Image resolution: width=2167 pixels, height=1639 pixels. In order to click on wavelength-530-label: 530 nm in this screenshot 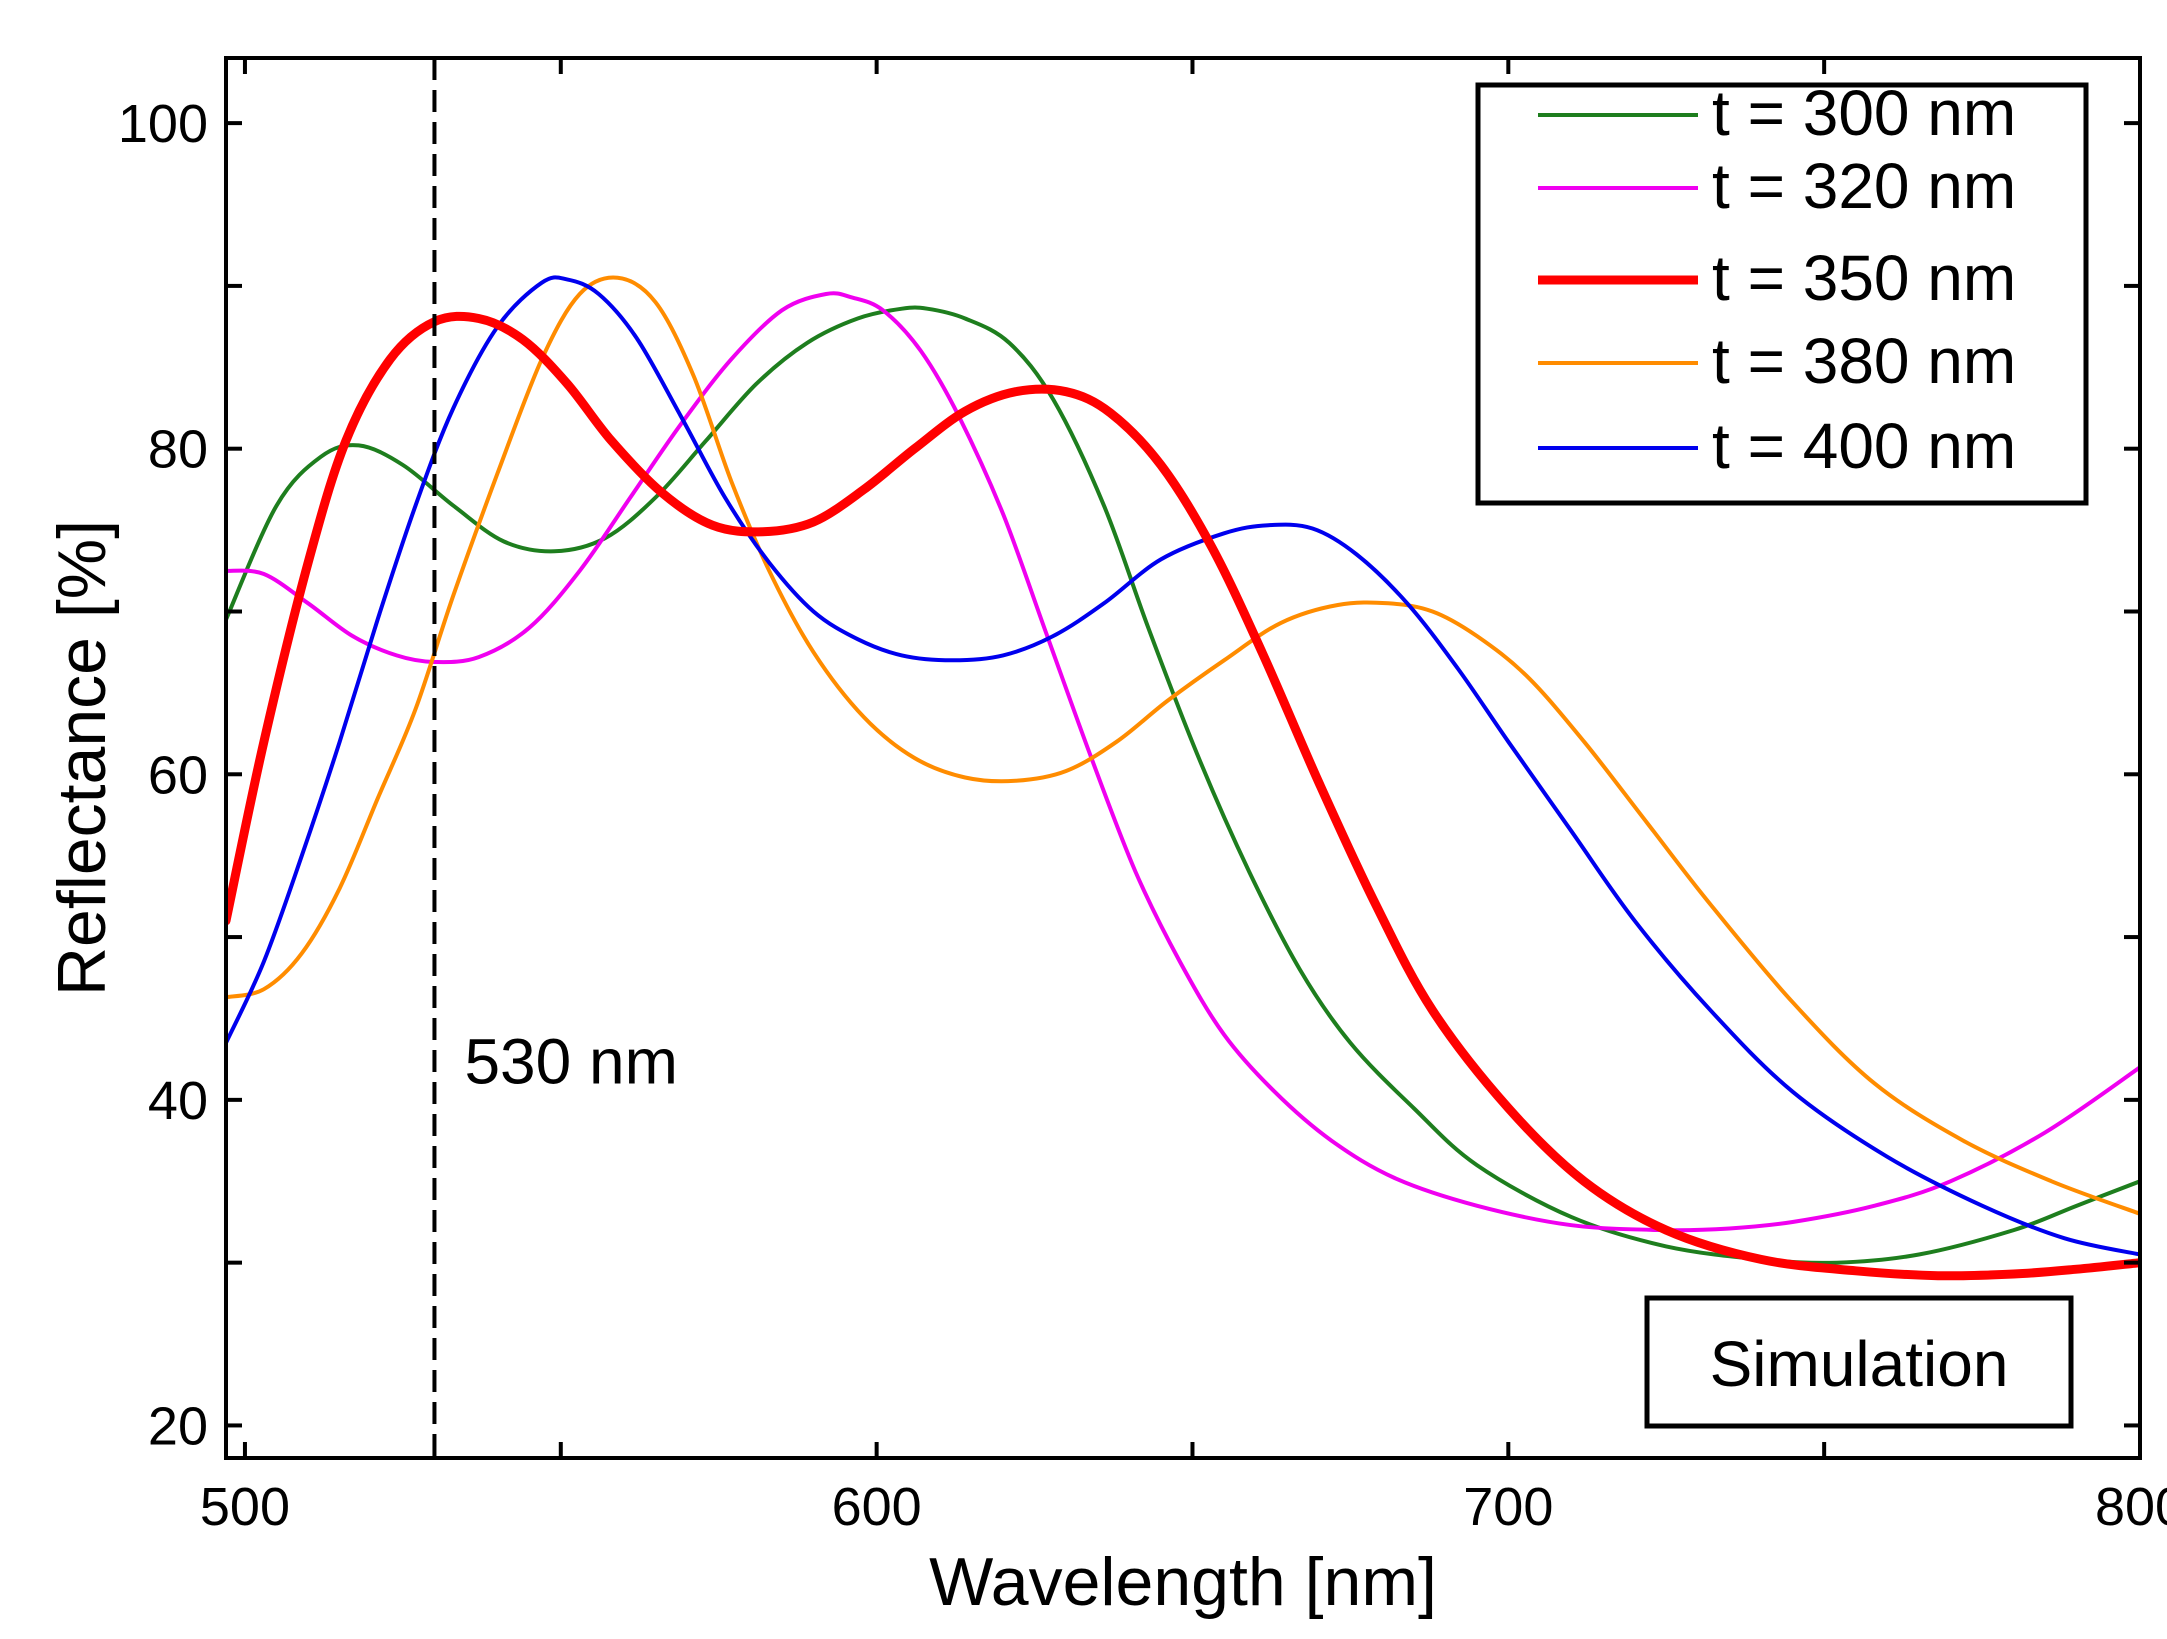, I will do `click(570, 1062)`.